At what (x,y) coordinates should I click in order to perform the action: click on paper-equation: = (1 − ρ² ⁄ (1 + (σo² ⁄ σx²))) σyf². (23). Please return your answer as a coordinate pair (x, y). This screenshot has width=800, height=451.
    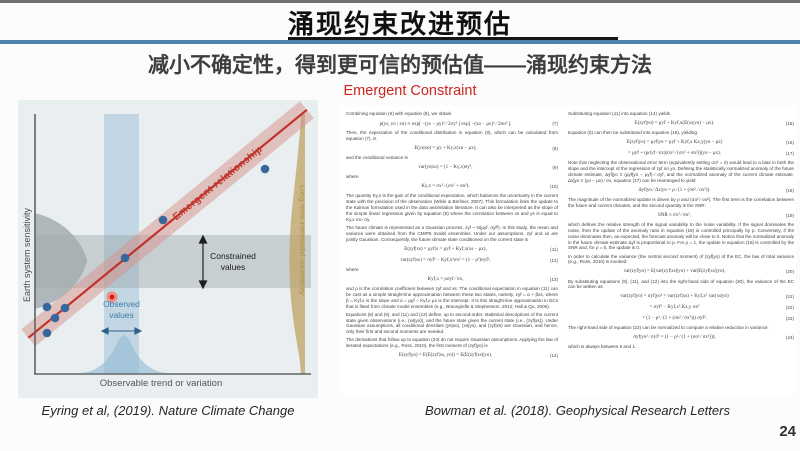
    Looking at the image, I should click on (681, 318).